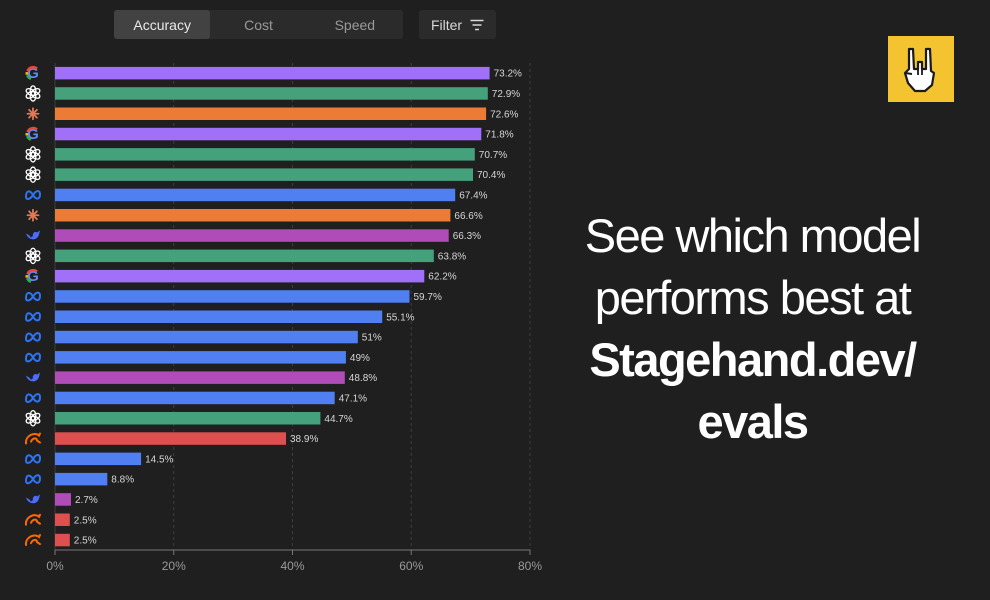 Image resolution: width=990 pixels, height=600 pixels. What do you see at coordinates (122, 480) in the screenshot?
I see `bar-value-label: 8.8%` at bounding box center [122, 480].